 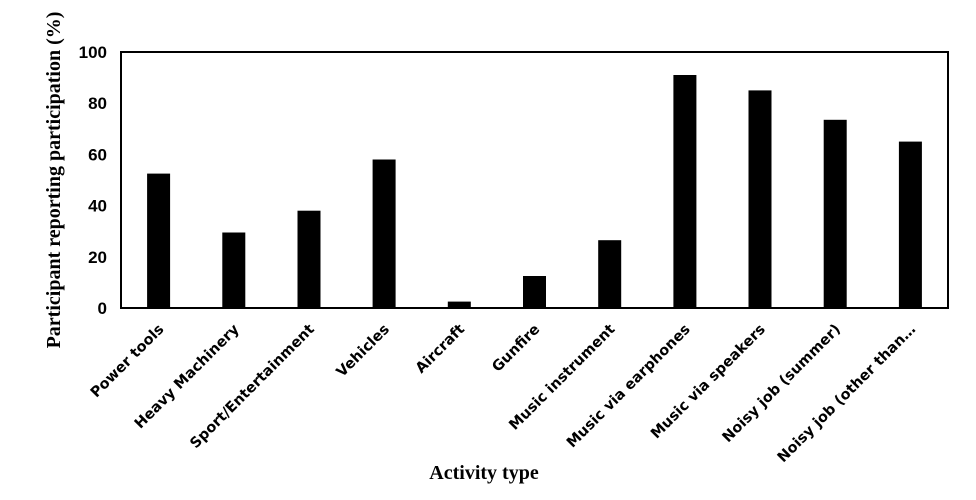 I want to click on y-axis-title: Participant reporting participation (%), so click(x=54, y=180).